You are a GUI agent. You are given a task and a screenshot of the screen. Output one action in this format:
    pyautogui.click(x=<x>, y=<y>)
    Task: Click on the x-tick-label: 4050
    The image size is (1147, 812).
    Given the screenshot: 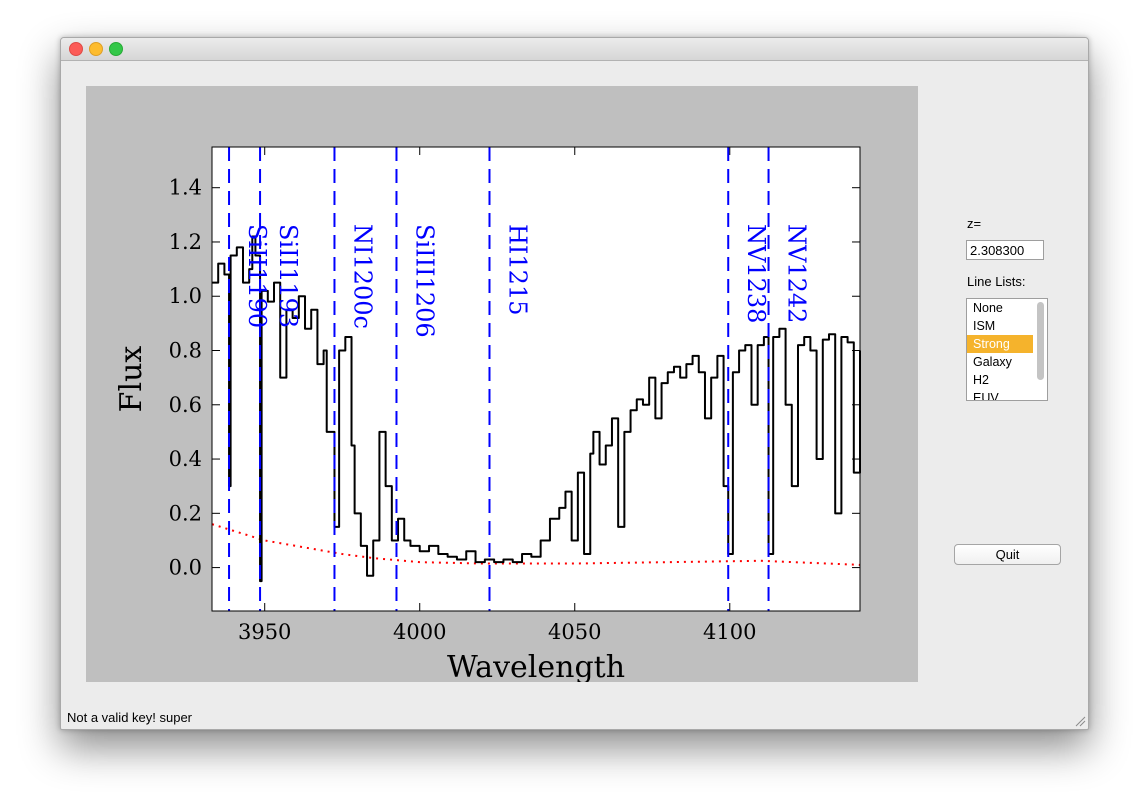 What is the action you would take?
    pyautogui.click(x=574, y=632)
    